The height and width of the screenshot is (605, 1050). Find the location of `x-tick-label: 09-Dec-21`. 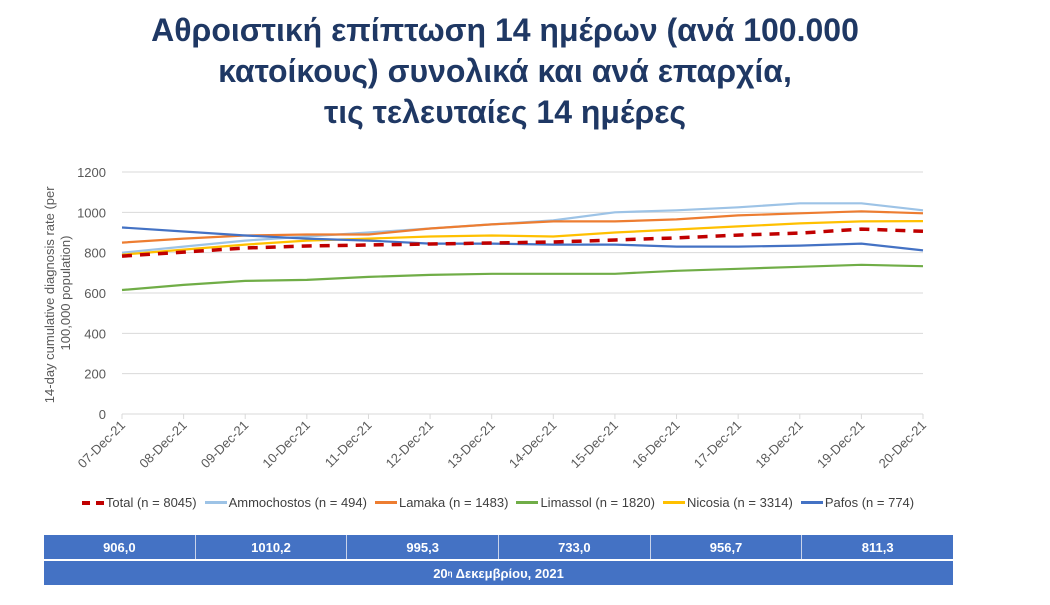

x-tick-label: 09-Dec-21 is located at coordinates (225, 445).